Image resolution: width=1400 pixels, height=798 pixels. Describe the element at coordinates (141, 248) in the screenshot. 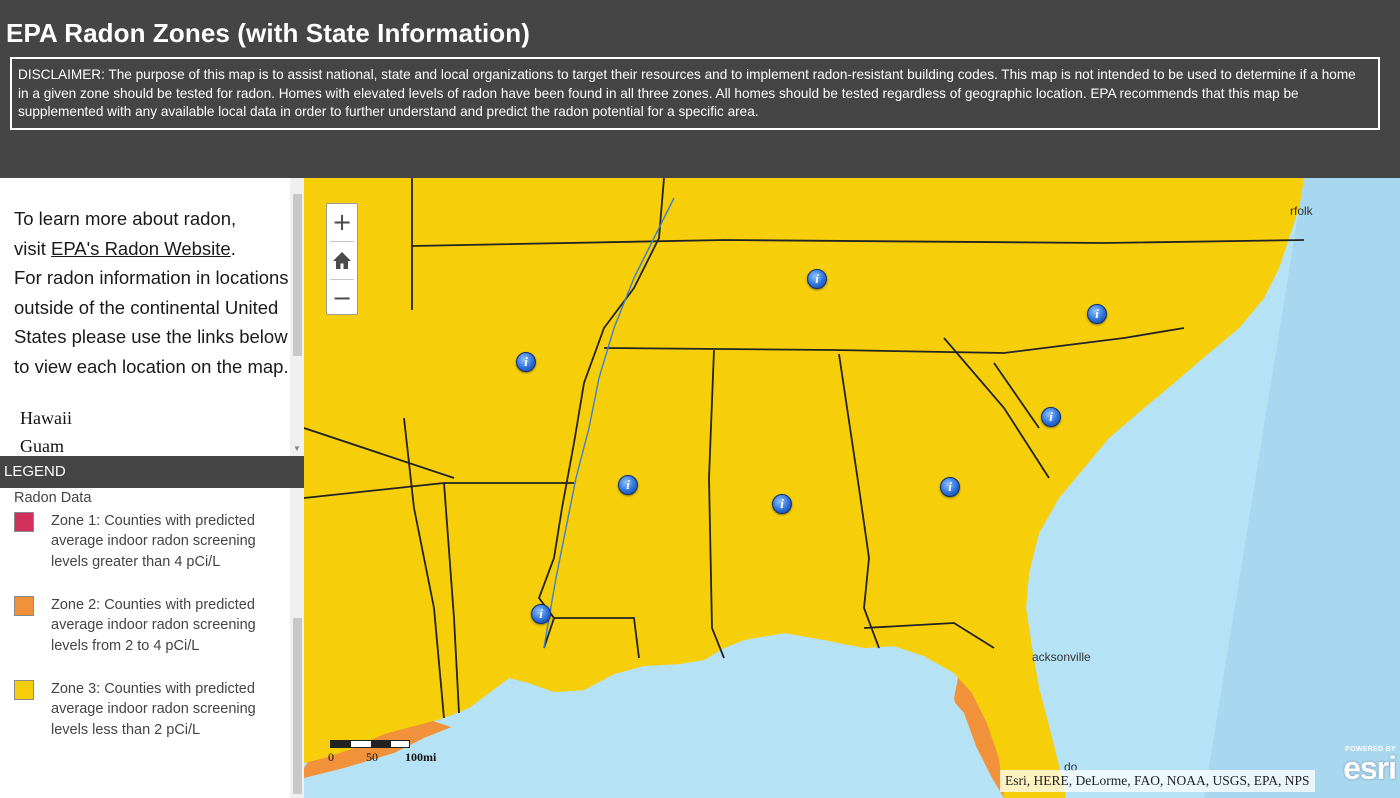

I see `epa-radon-website-link: EPA's Radon Website` at that location.